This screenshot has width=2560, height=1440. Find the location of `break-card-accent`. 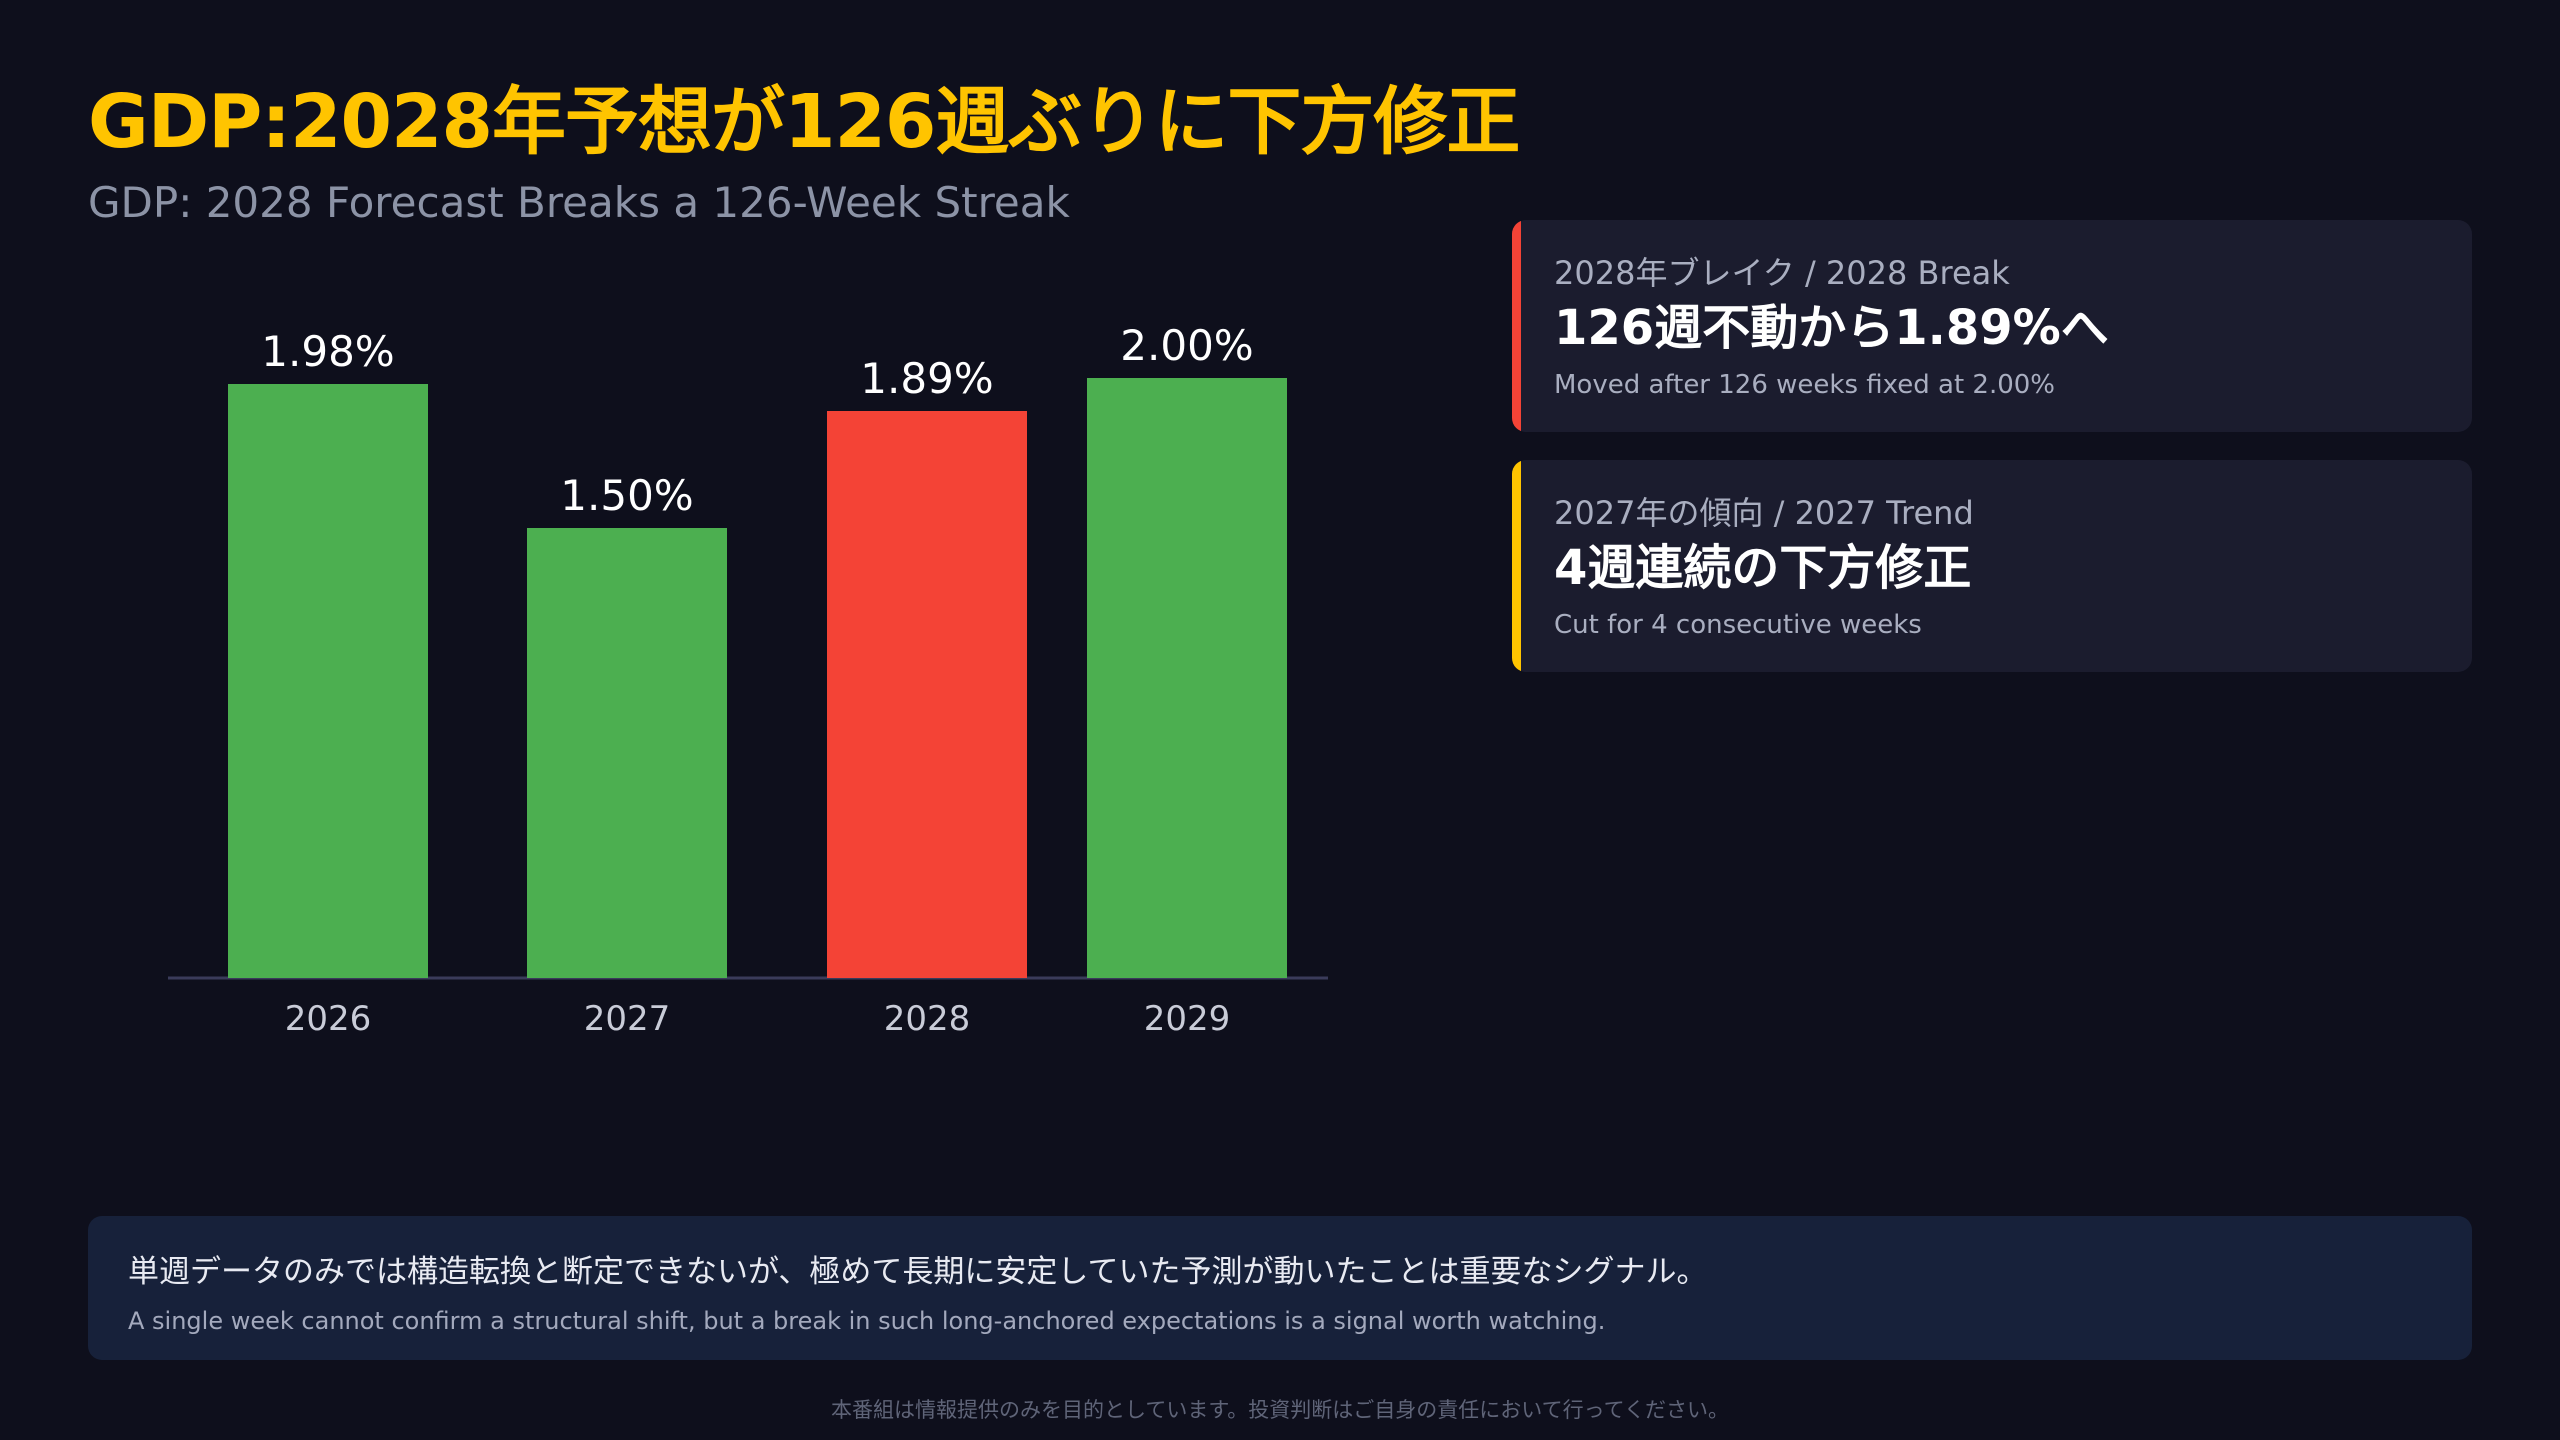

break-card-accent is located at coordinates (1516, 326).